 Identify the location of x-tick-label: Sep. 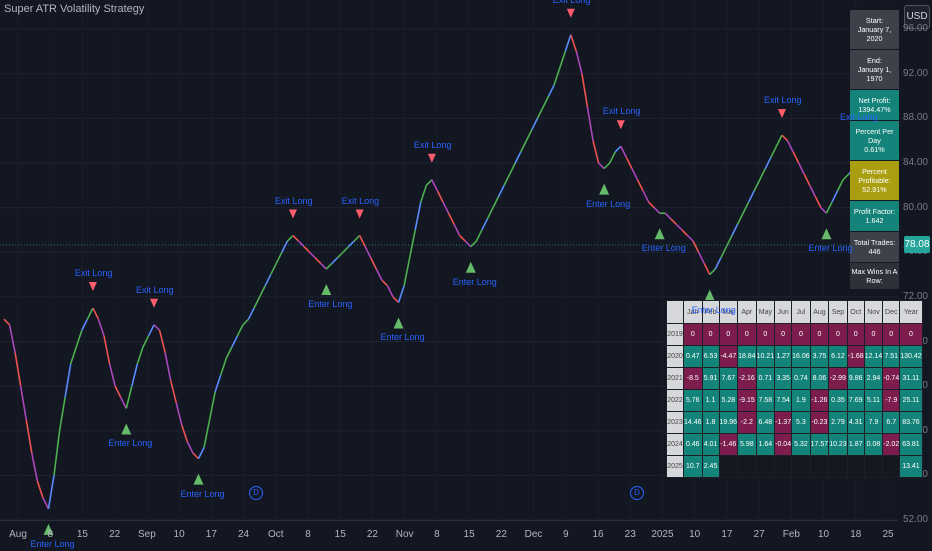
(146, 534).